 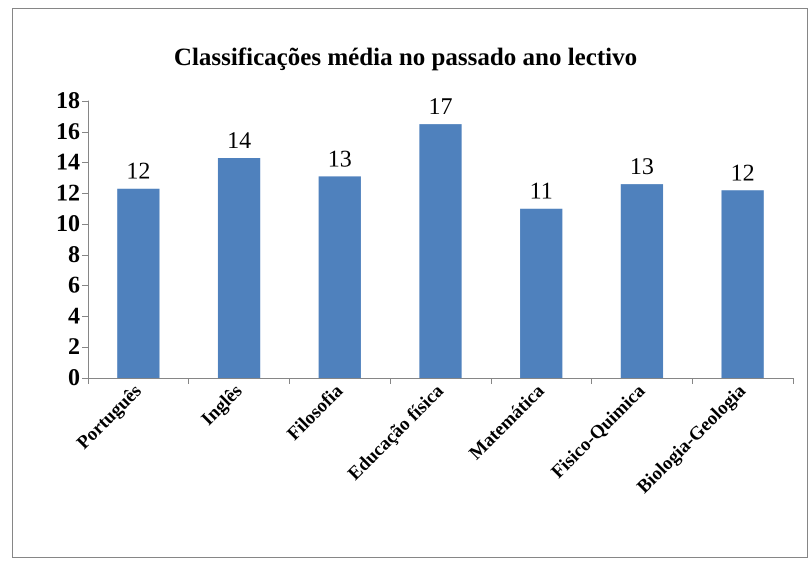 What do you see at coordinates (74, 285) in the screenshot?
I see `y-tick-label: 6` at bounding box center [74, 285].